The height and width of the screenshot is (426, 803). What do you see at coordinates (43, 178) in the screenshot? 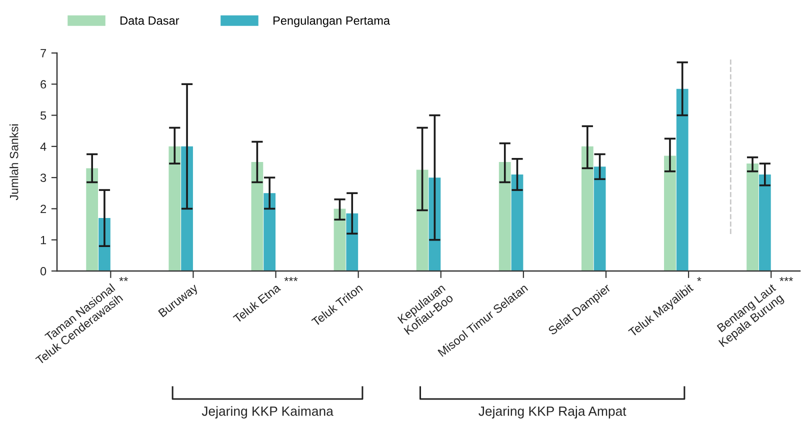
I see `y-tick-label: 3` at bounding box center [43, 178].